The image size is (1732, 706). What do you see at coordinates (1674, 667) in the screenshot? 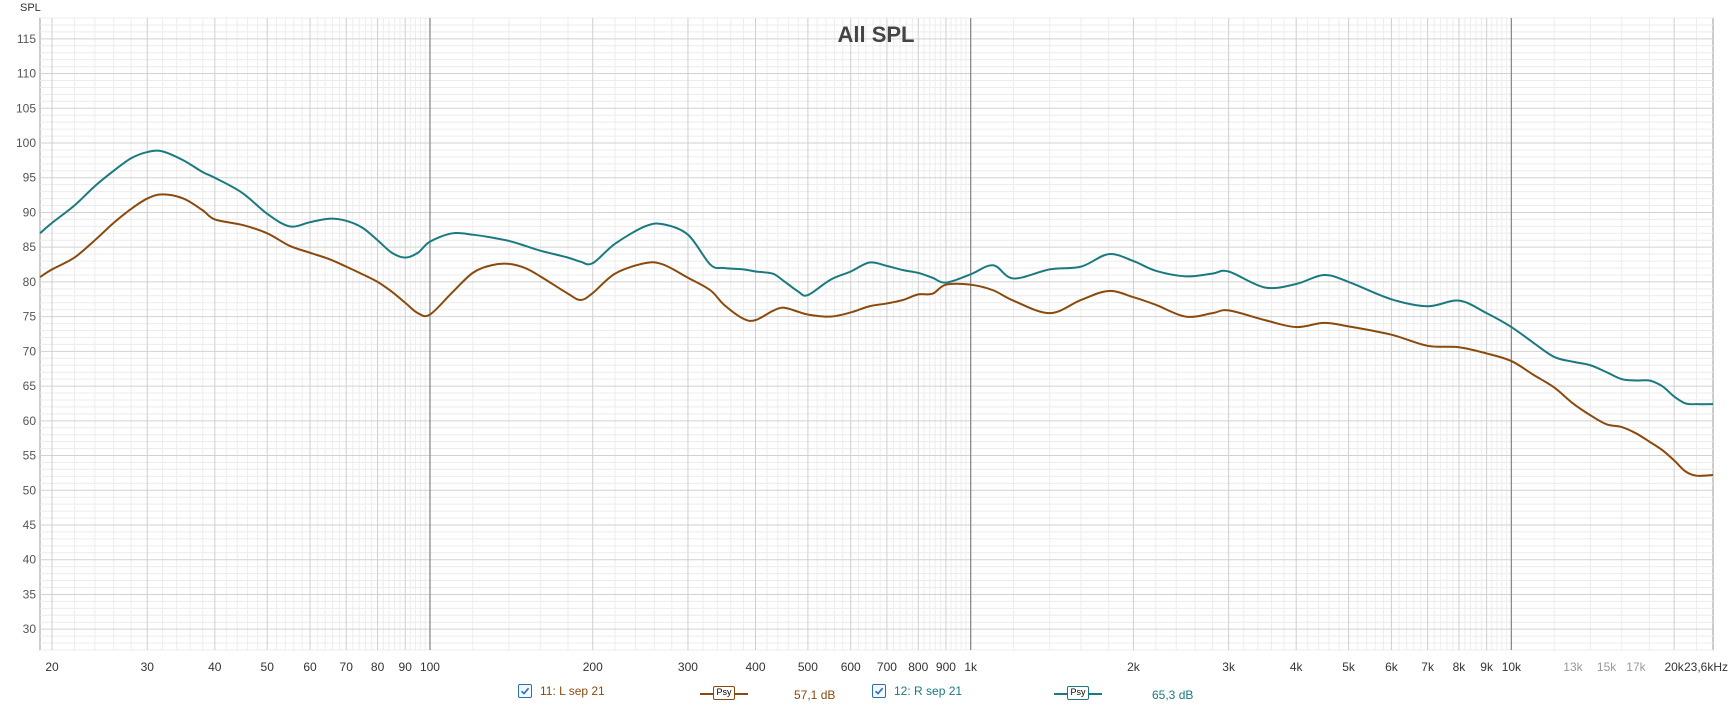
I see `x-tick-label: 20k` at bounding box center [1674, 667].